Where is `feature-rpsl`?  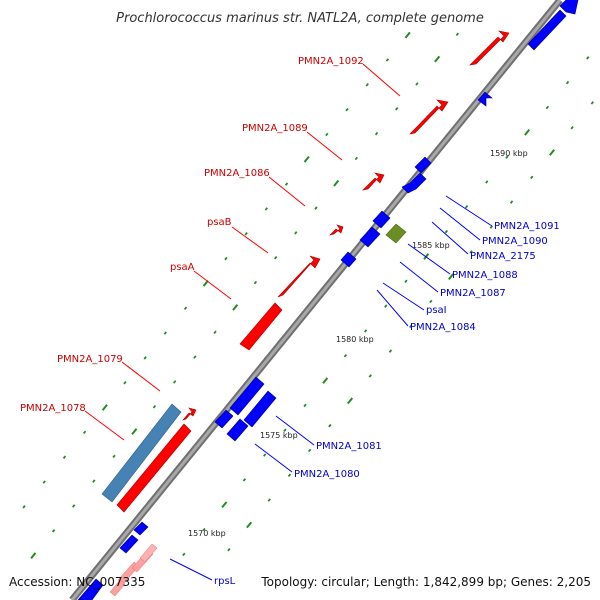 feature-rpsl is located at coordinates (129, 544).